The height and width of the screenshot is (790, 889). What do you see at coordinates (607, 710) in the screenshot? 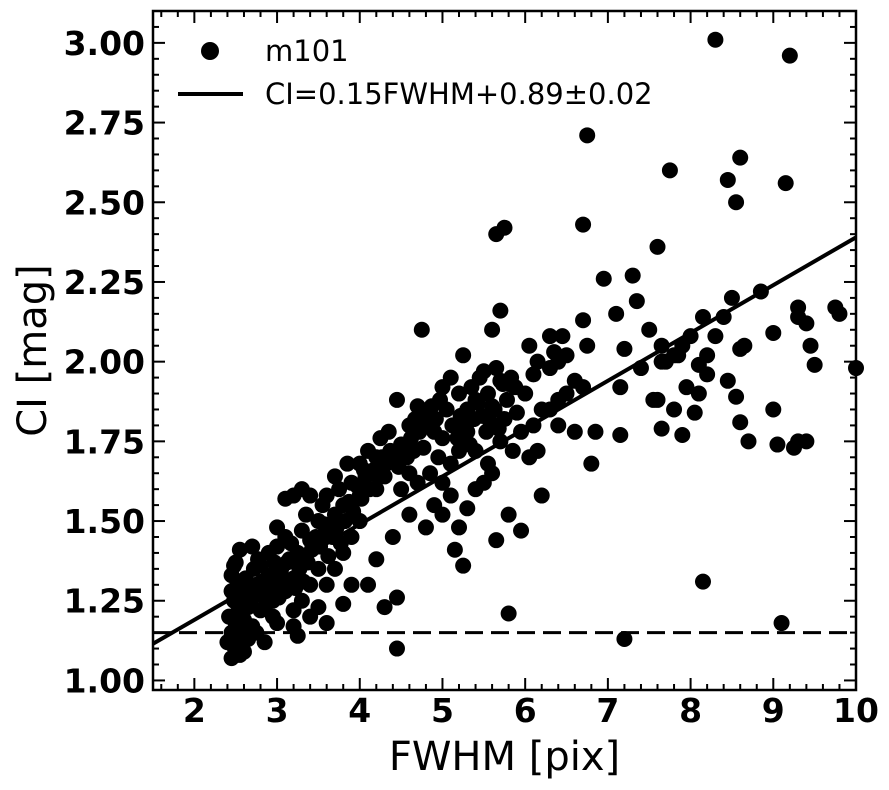
I see `x-tick-label: 7` at bounding box center [607, 710].